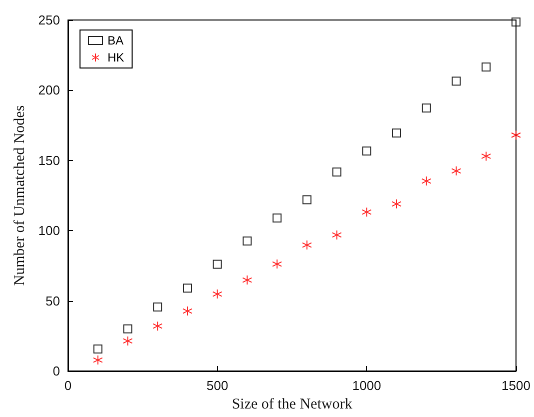 The image size is (534, 417). What do you see at coordinates (56, 371) in the screenshot?
I see `y-tick-label: 0` at bounding box center [56, 371].